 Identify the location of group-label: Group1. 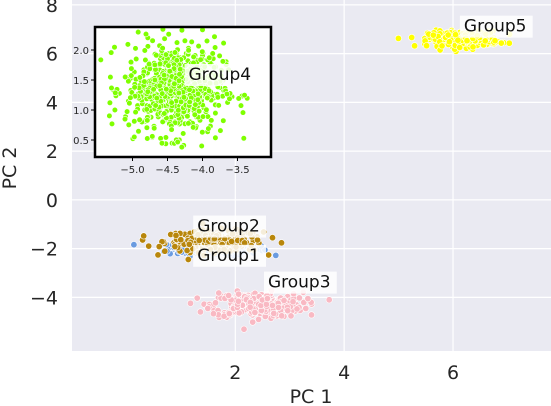
(228, 256).